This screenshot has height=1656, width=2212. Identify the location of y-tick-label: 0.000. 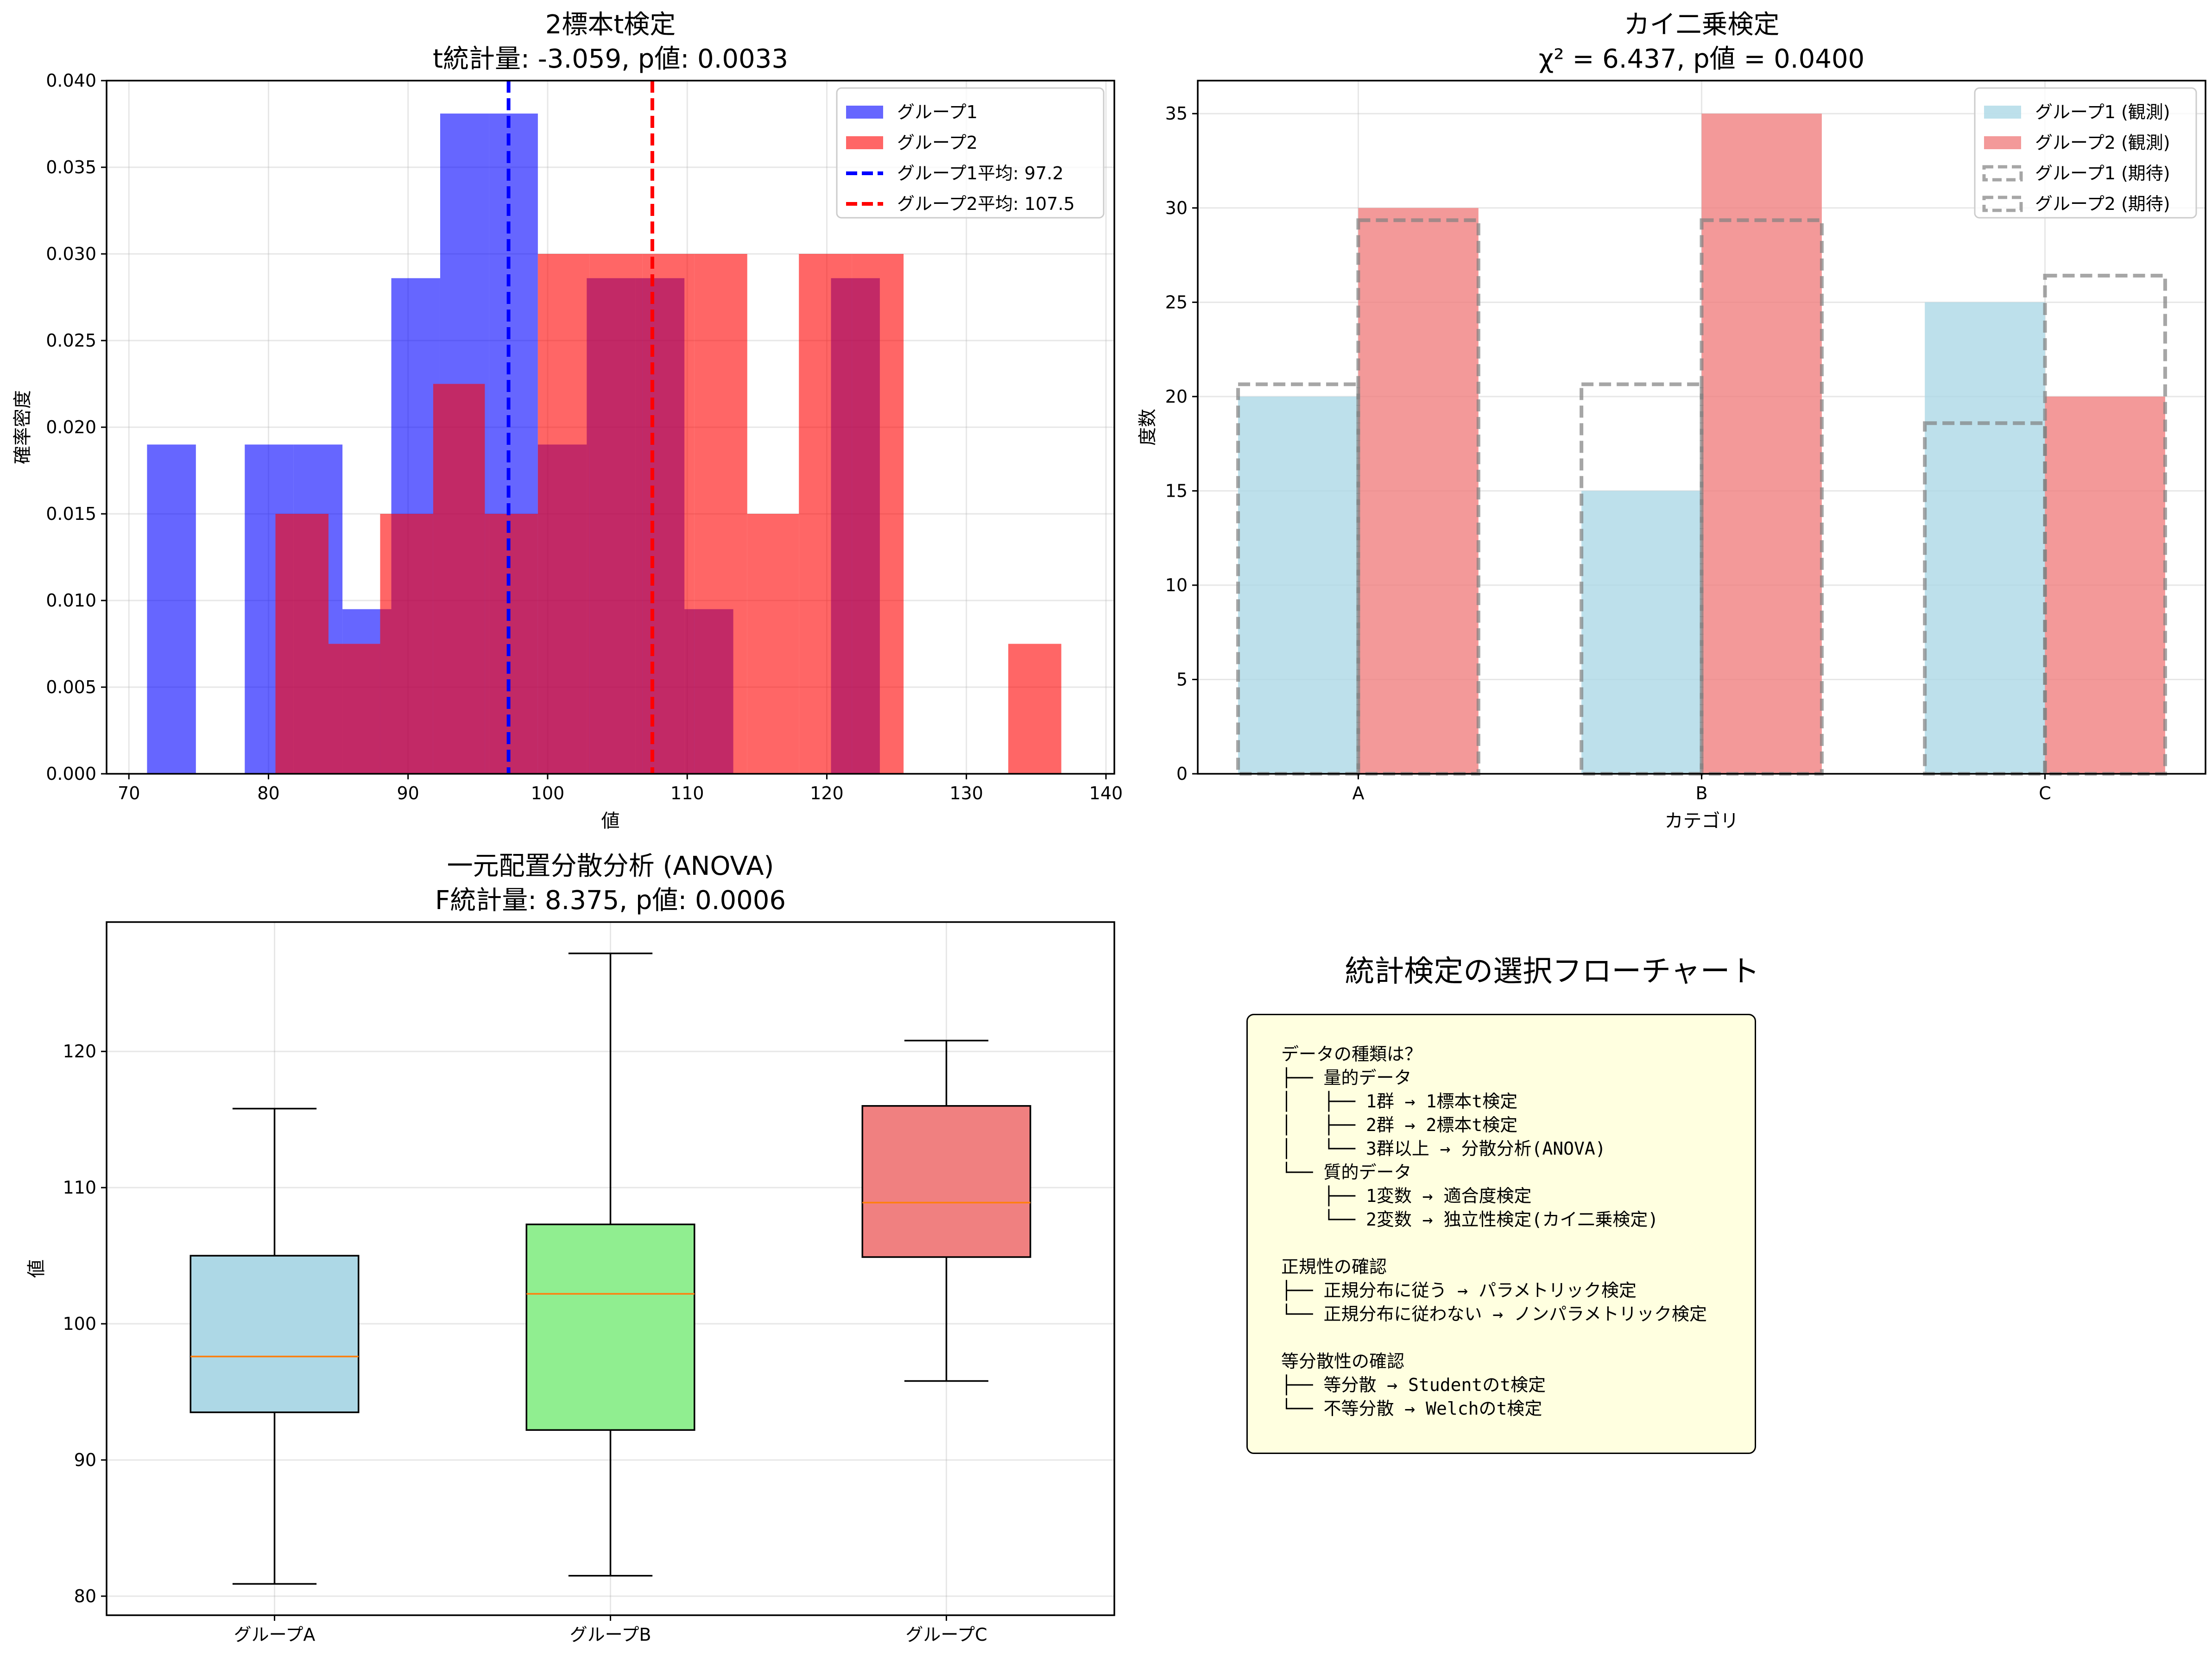
(71, 774).